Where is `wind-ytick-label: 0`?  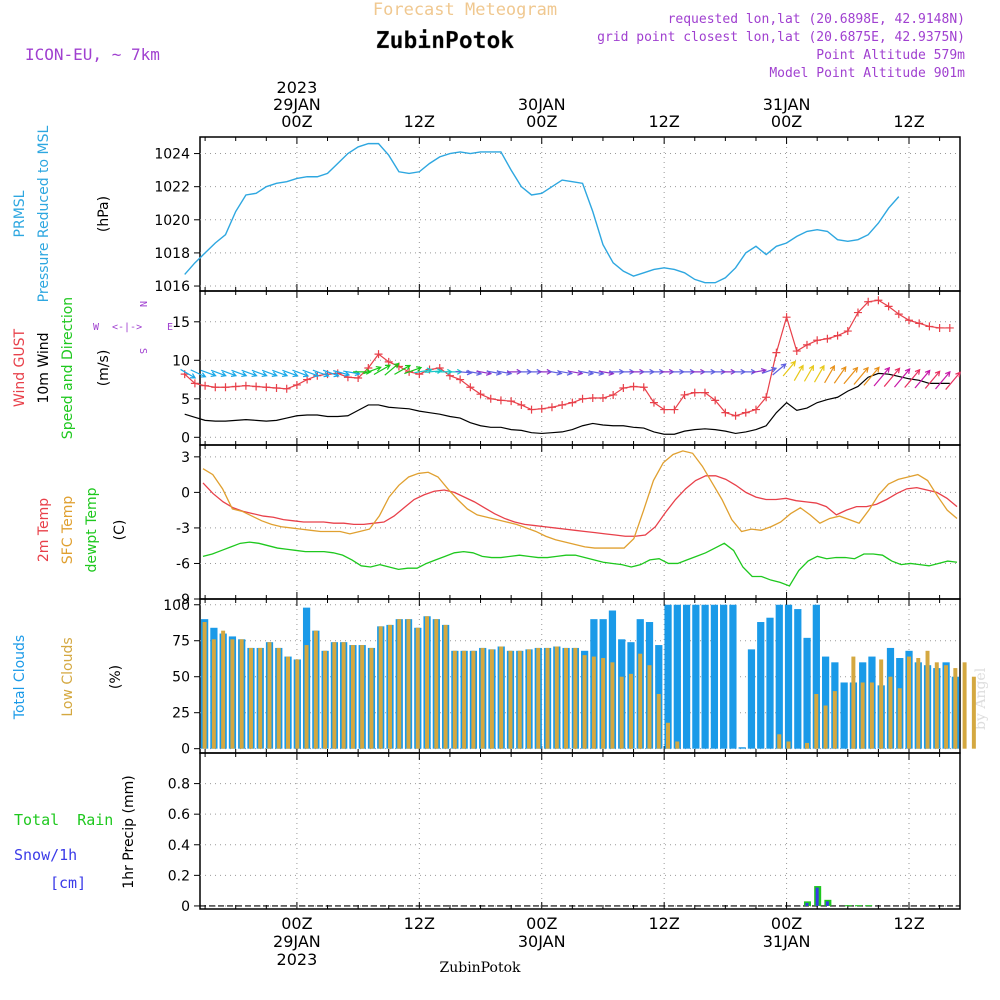 wind-ytick-label: 0 is located at coordinates (185, 438).